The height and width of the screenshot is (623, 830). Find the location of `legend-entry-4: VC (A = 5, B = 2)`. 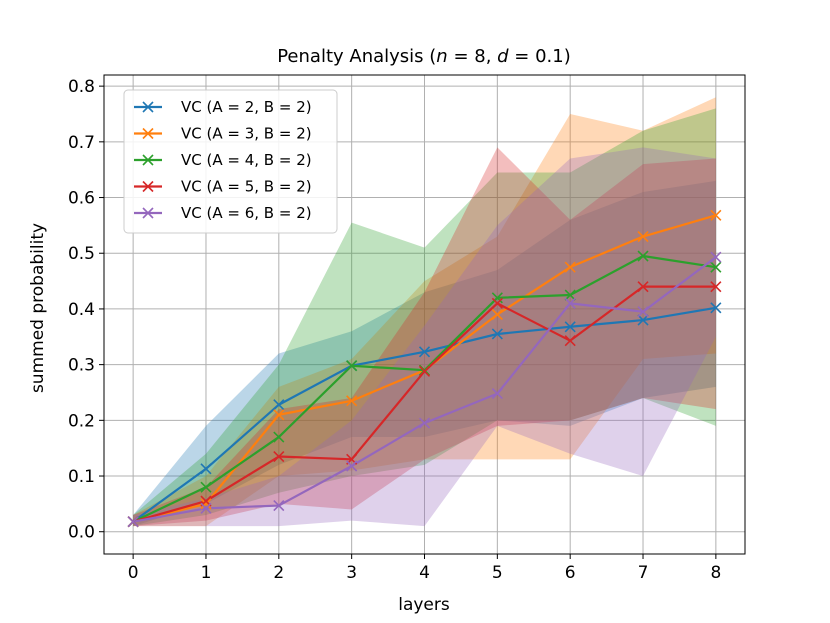

legend-entry-4: VC (A = 5, B = 2) is located at coordinates (223, 187).